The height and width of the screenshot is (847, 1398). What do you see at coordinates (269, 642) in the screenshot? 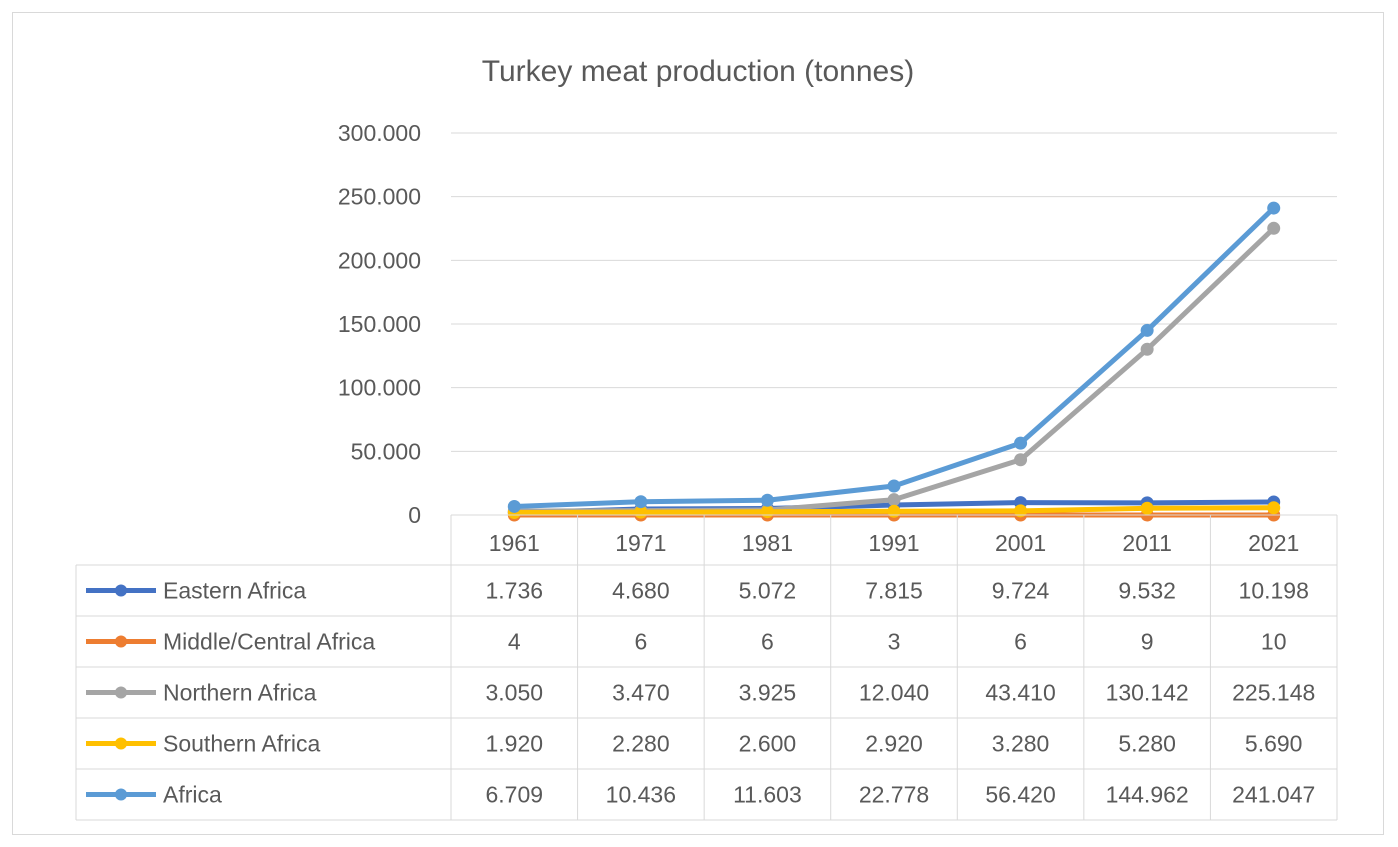
I see `legend-label: Middle/Central Africa` at bounding box center [269, 642].